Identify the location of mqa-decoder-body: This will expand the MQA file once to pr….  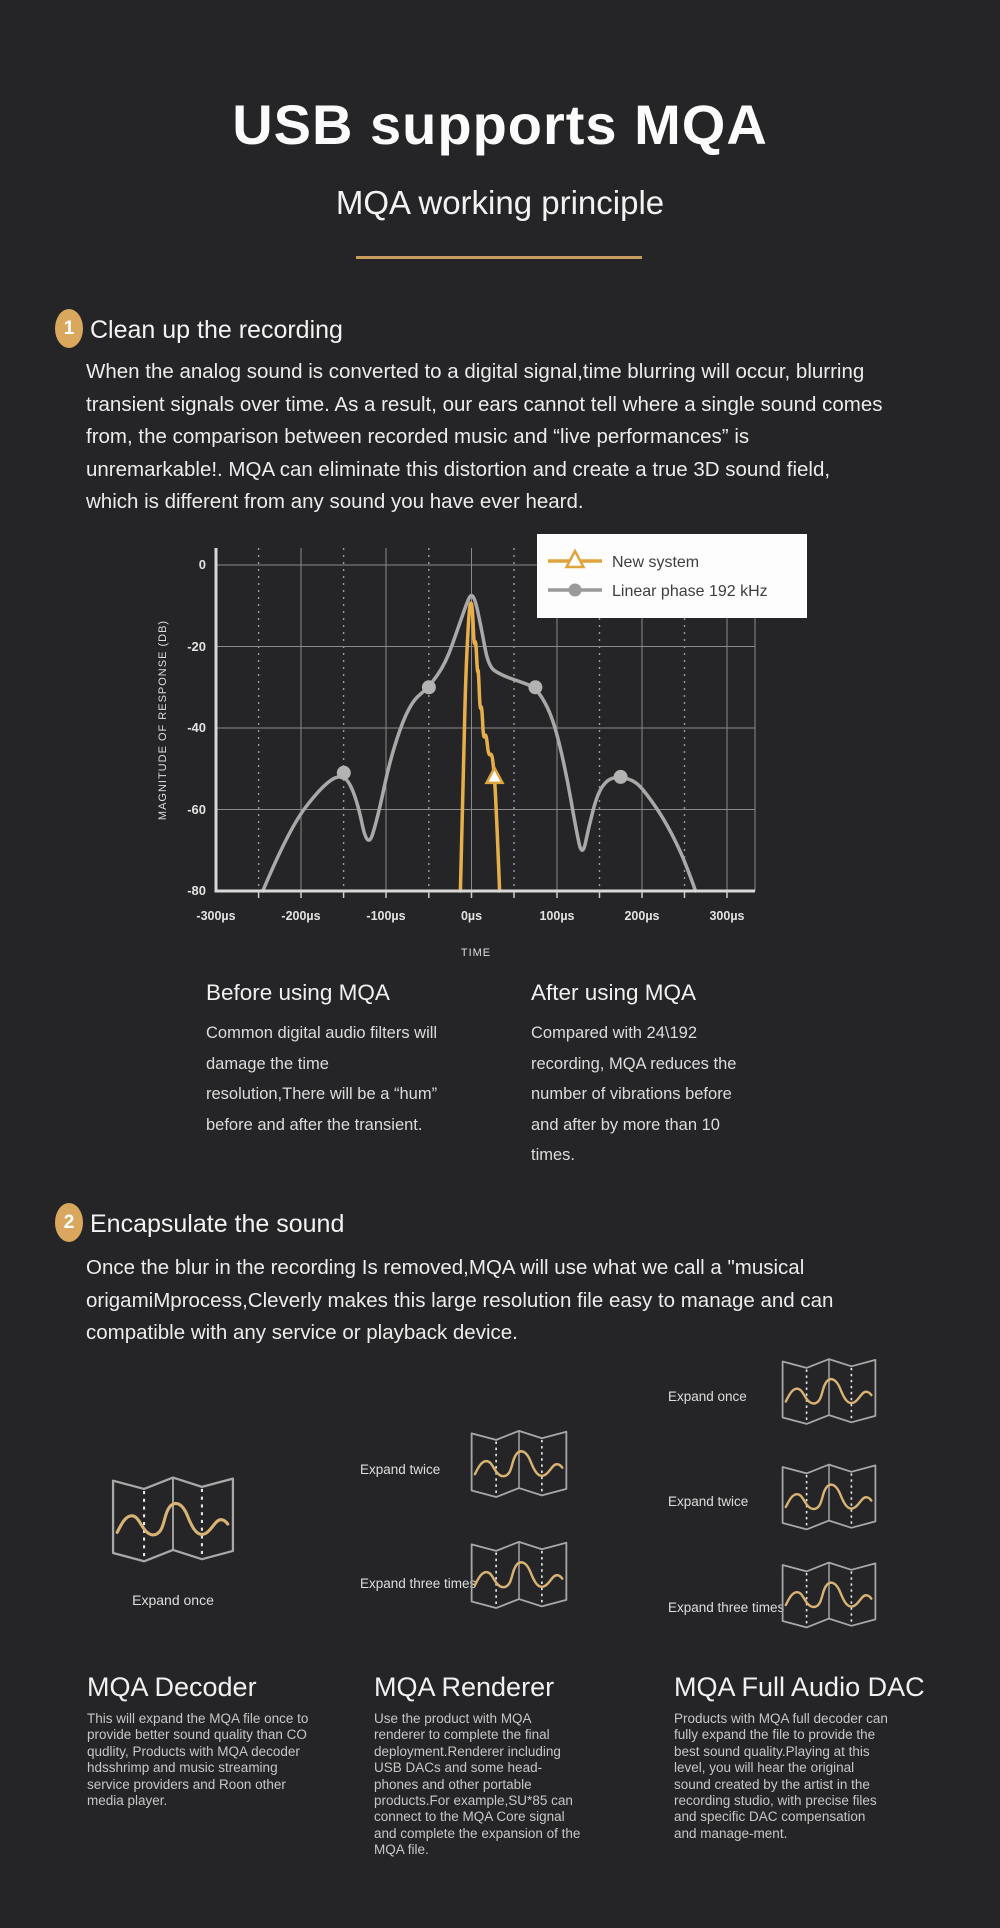
(198, 1760).